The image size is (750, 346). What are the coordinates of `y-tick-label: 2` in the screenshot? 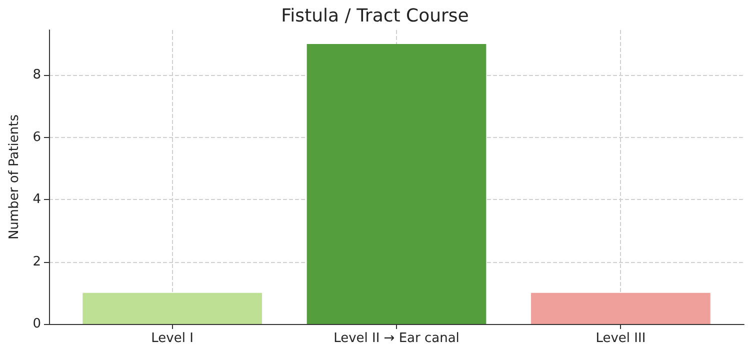 It's located at (36, 262).